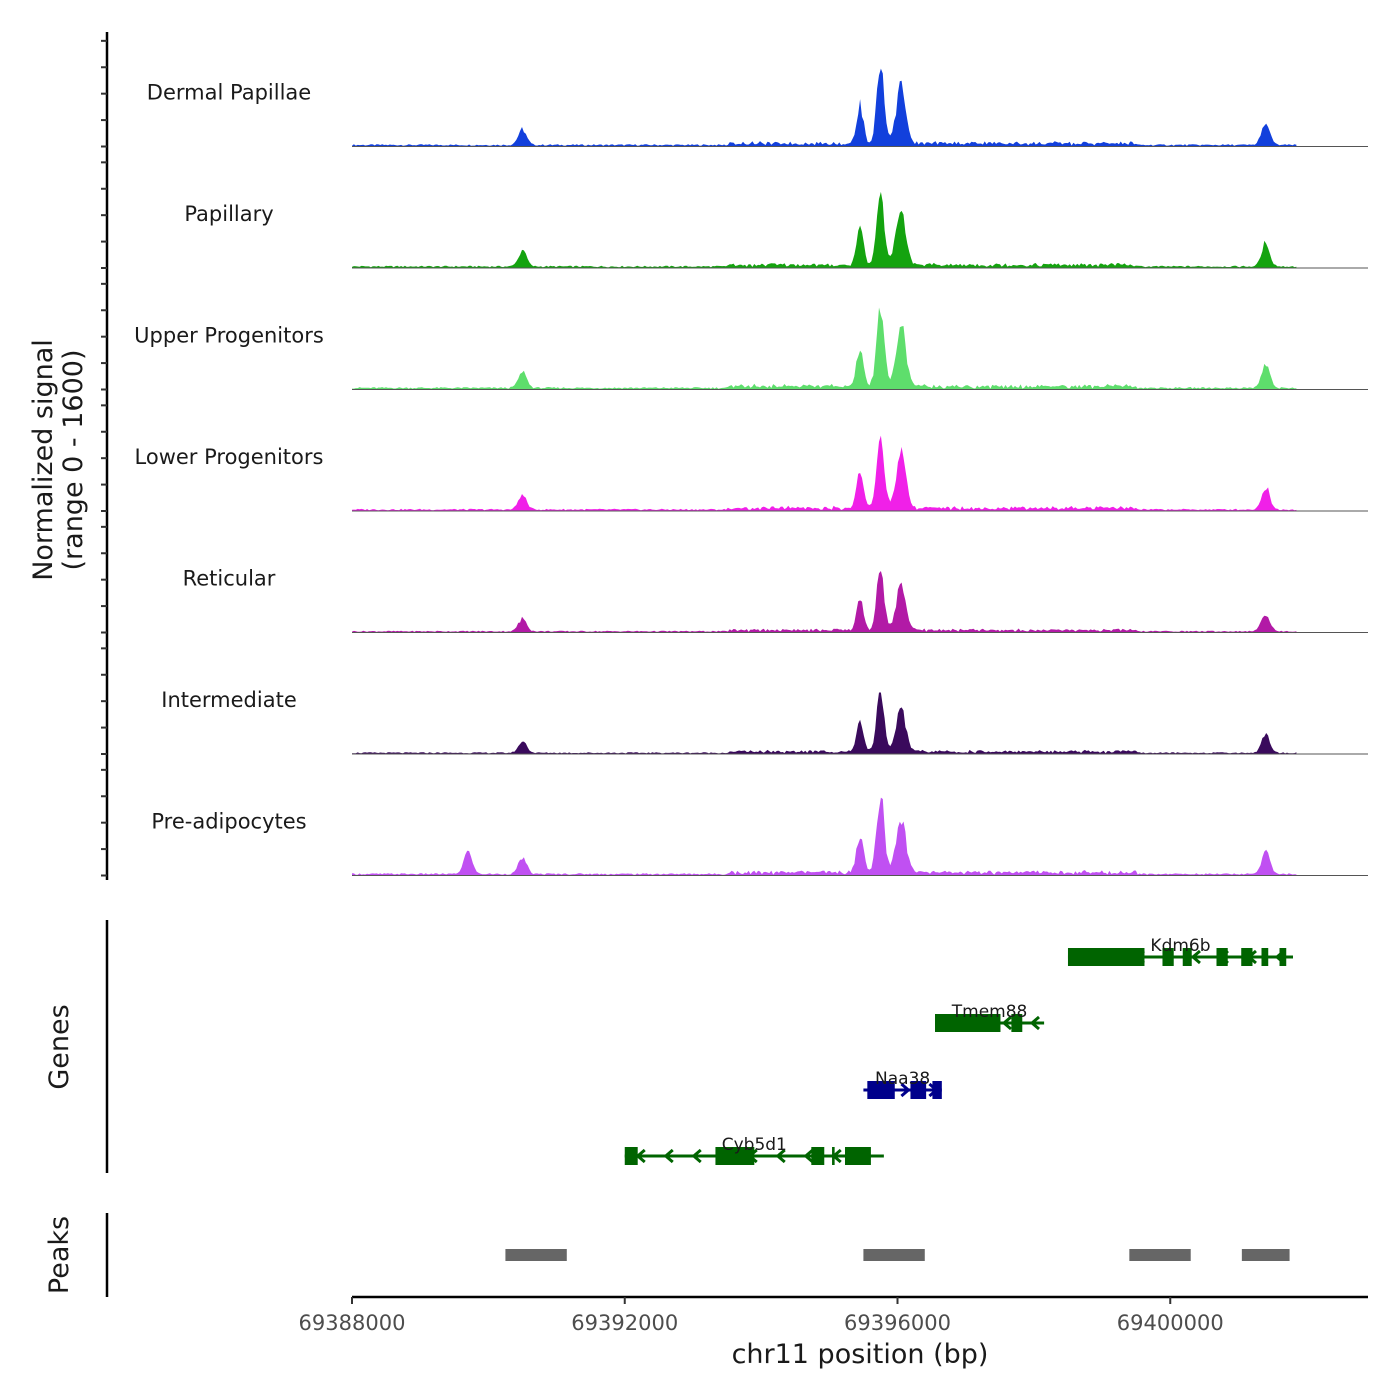  What do you see at coordinates (352, 1323) in the screenshot?
I see `x-tick-label: 69388000` at bounding box center [352, 1323].